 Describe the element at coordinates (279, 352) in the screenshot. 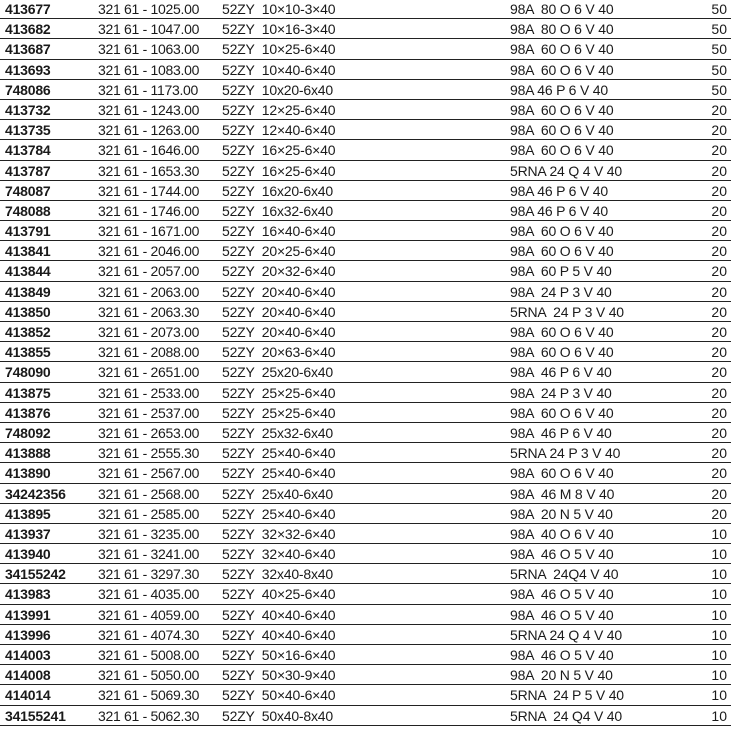

I see `designation: 52ZY 20×63-6×40` at that location.